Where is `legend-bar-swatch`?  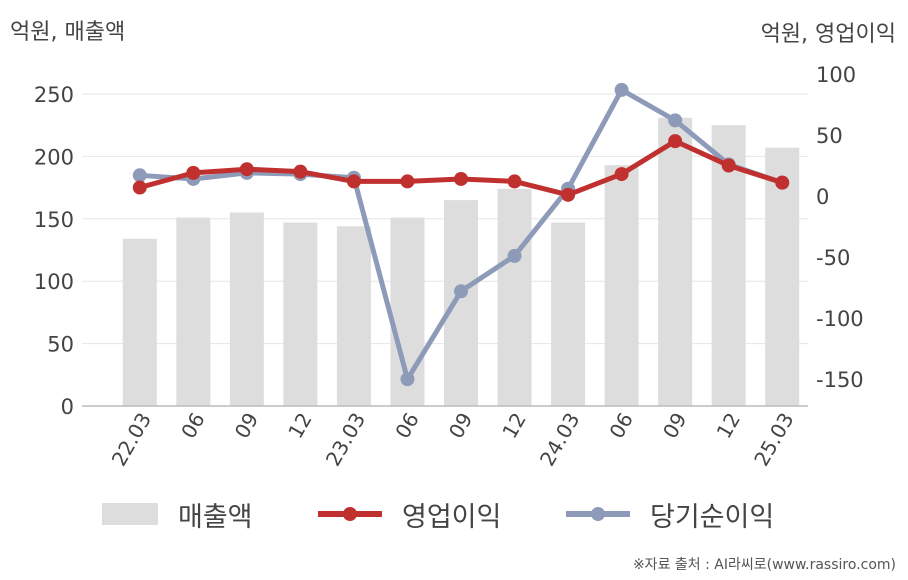 legend-bar-swatch is located at coordinates (130, 514).